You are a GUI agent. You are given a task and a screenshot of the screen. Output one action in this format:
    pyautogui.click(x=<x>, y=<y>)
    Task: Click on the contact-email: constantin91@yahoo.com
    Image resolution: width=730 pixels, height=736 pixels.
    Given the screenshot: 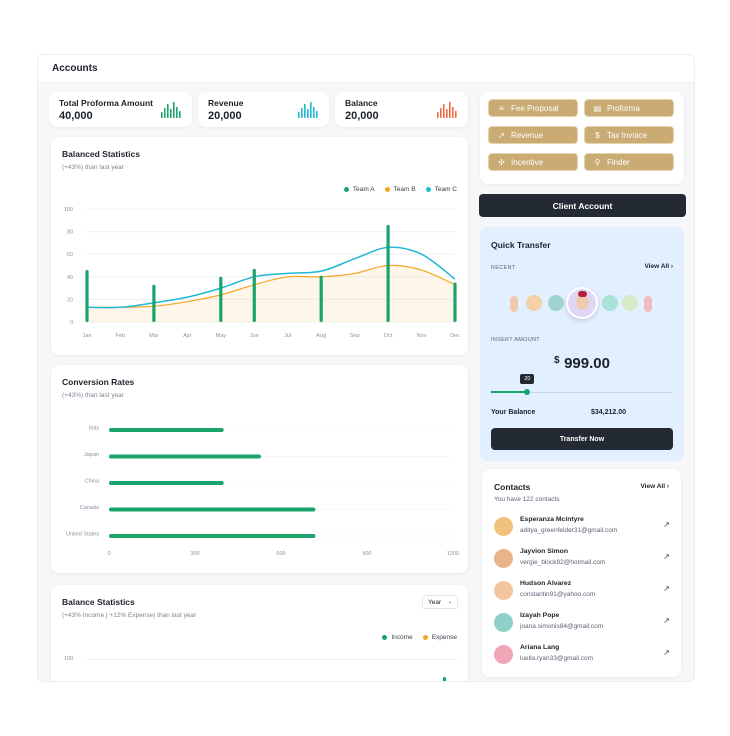 What is the action you would take?
    pyautogui.click(x=558, y=594)
    